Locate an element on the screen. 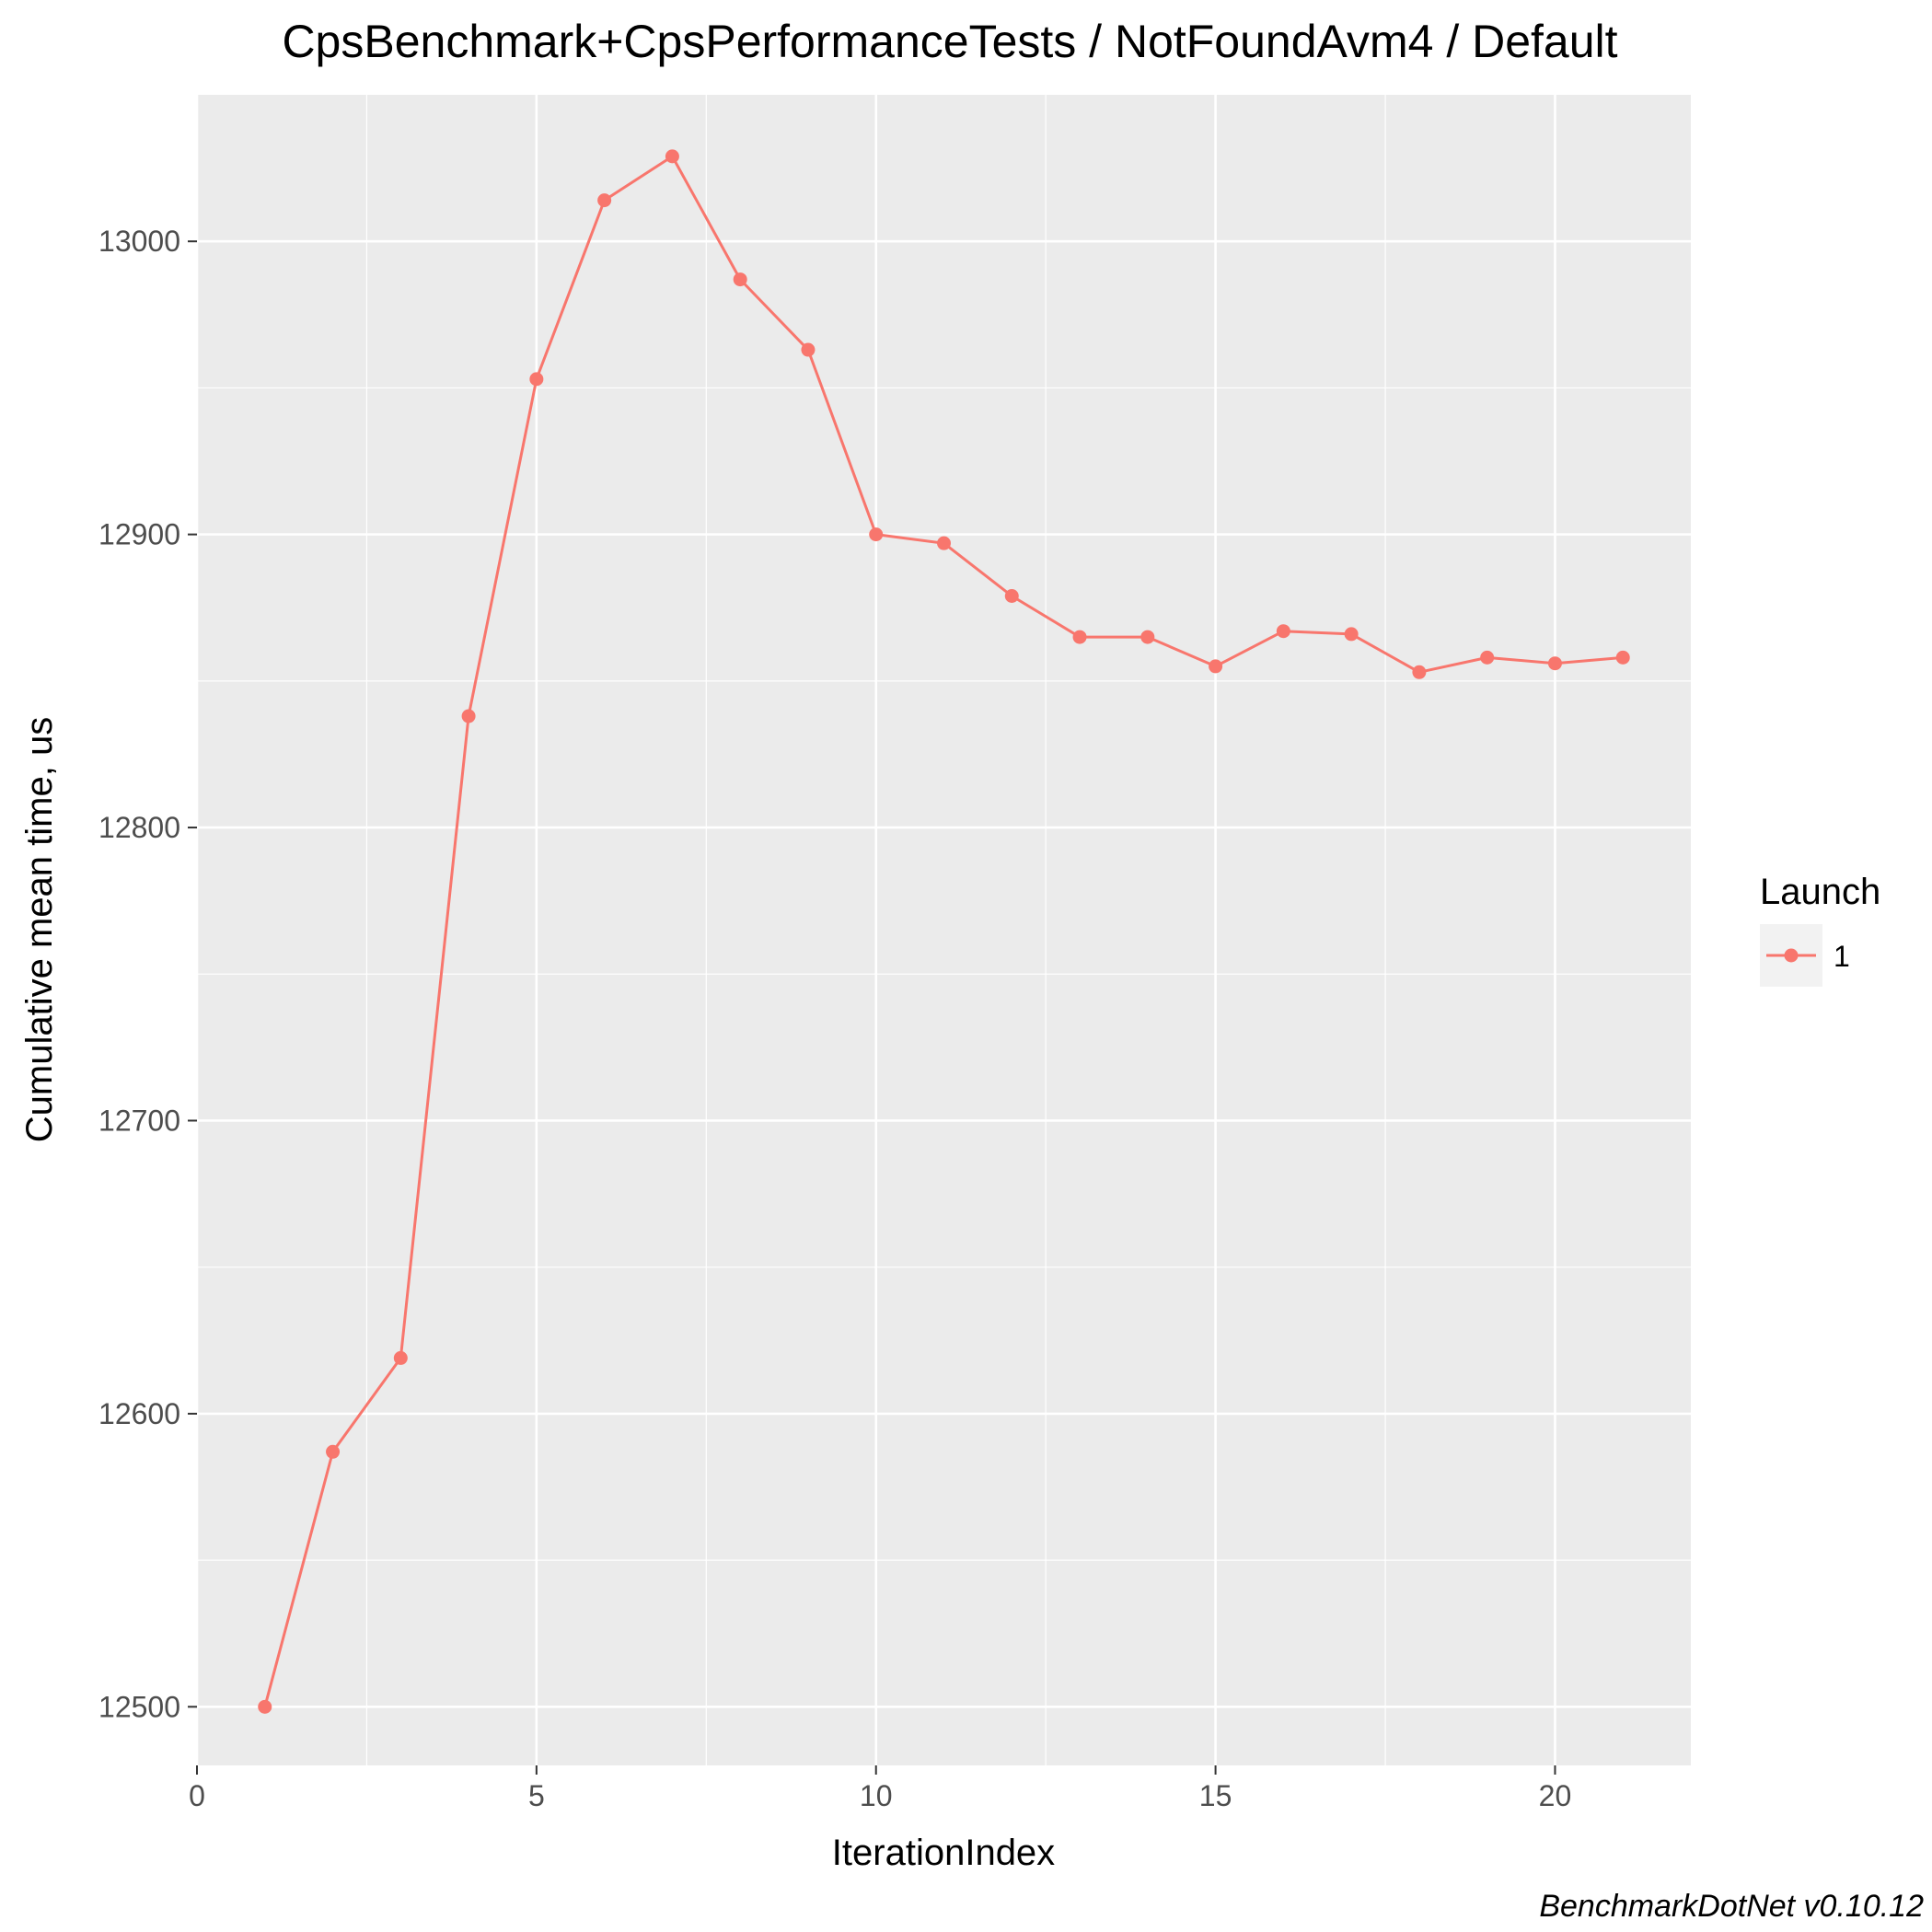 This screenshot has width=1932, height=1932. y-tick-label: 12600 is located at coordinates (139, 1414).